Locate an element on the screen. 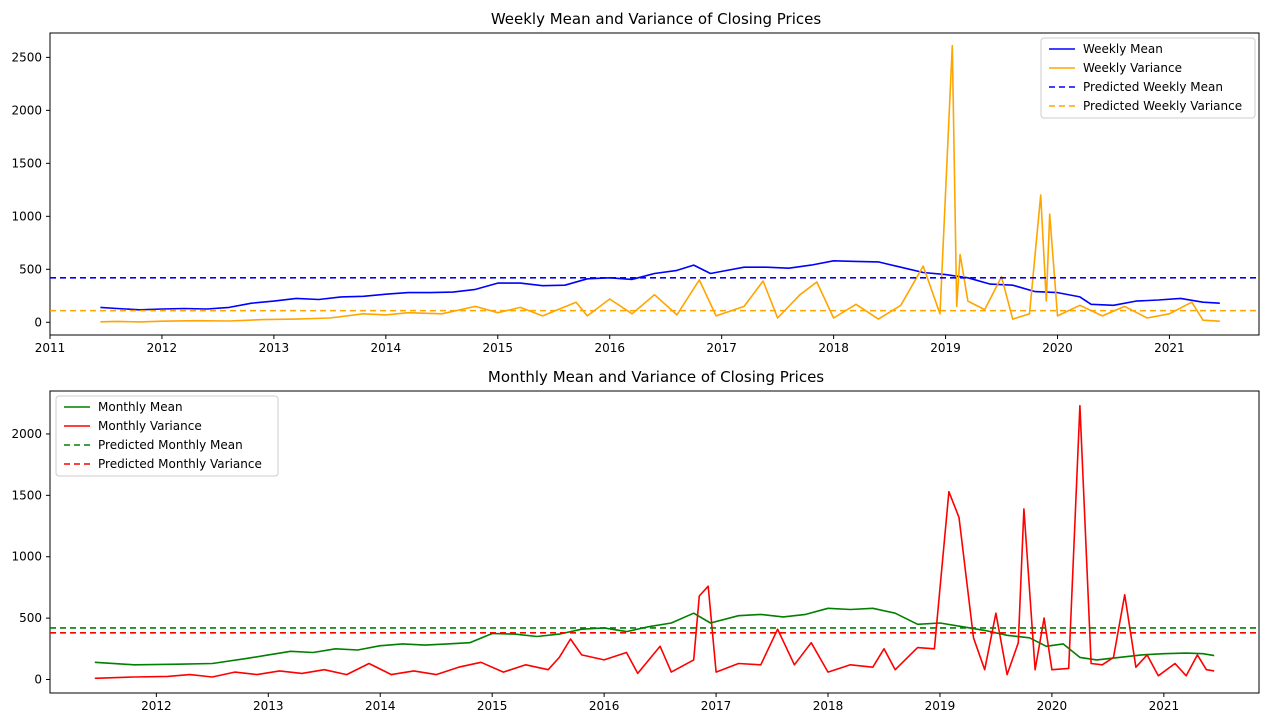  weekly-x-tick-label: 2014 is located at coordinates (386, 348).